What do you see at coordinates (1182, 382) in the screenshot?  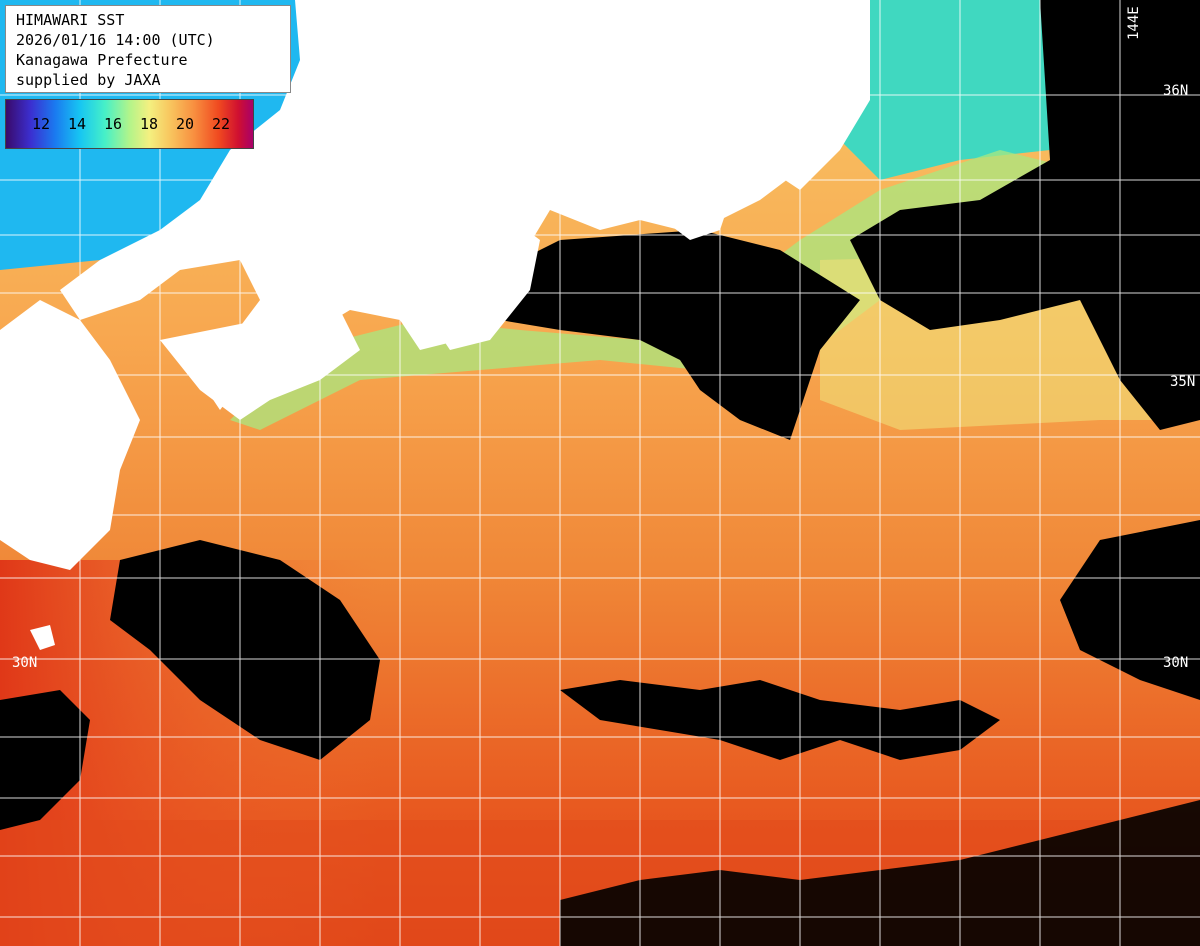 I see `lat-label-35n-east: 35N` at bounding box center [1182, 382].